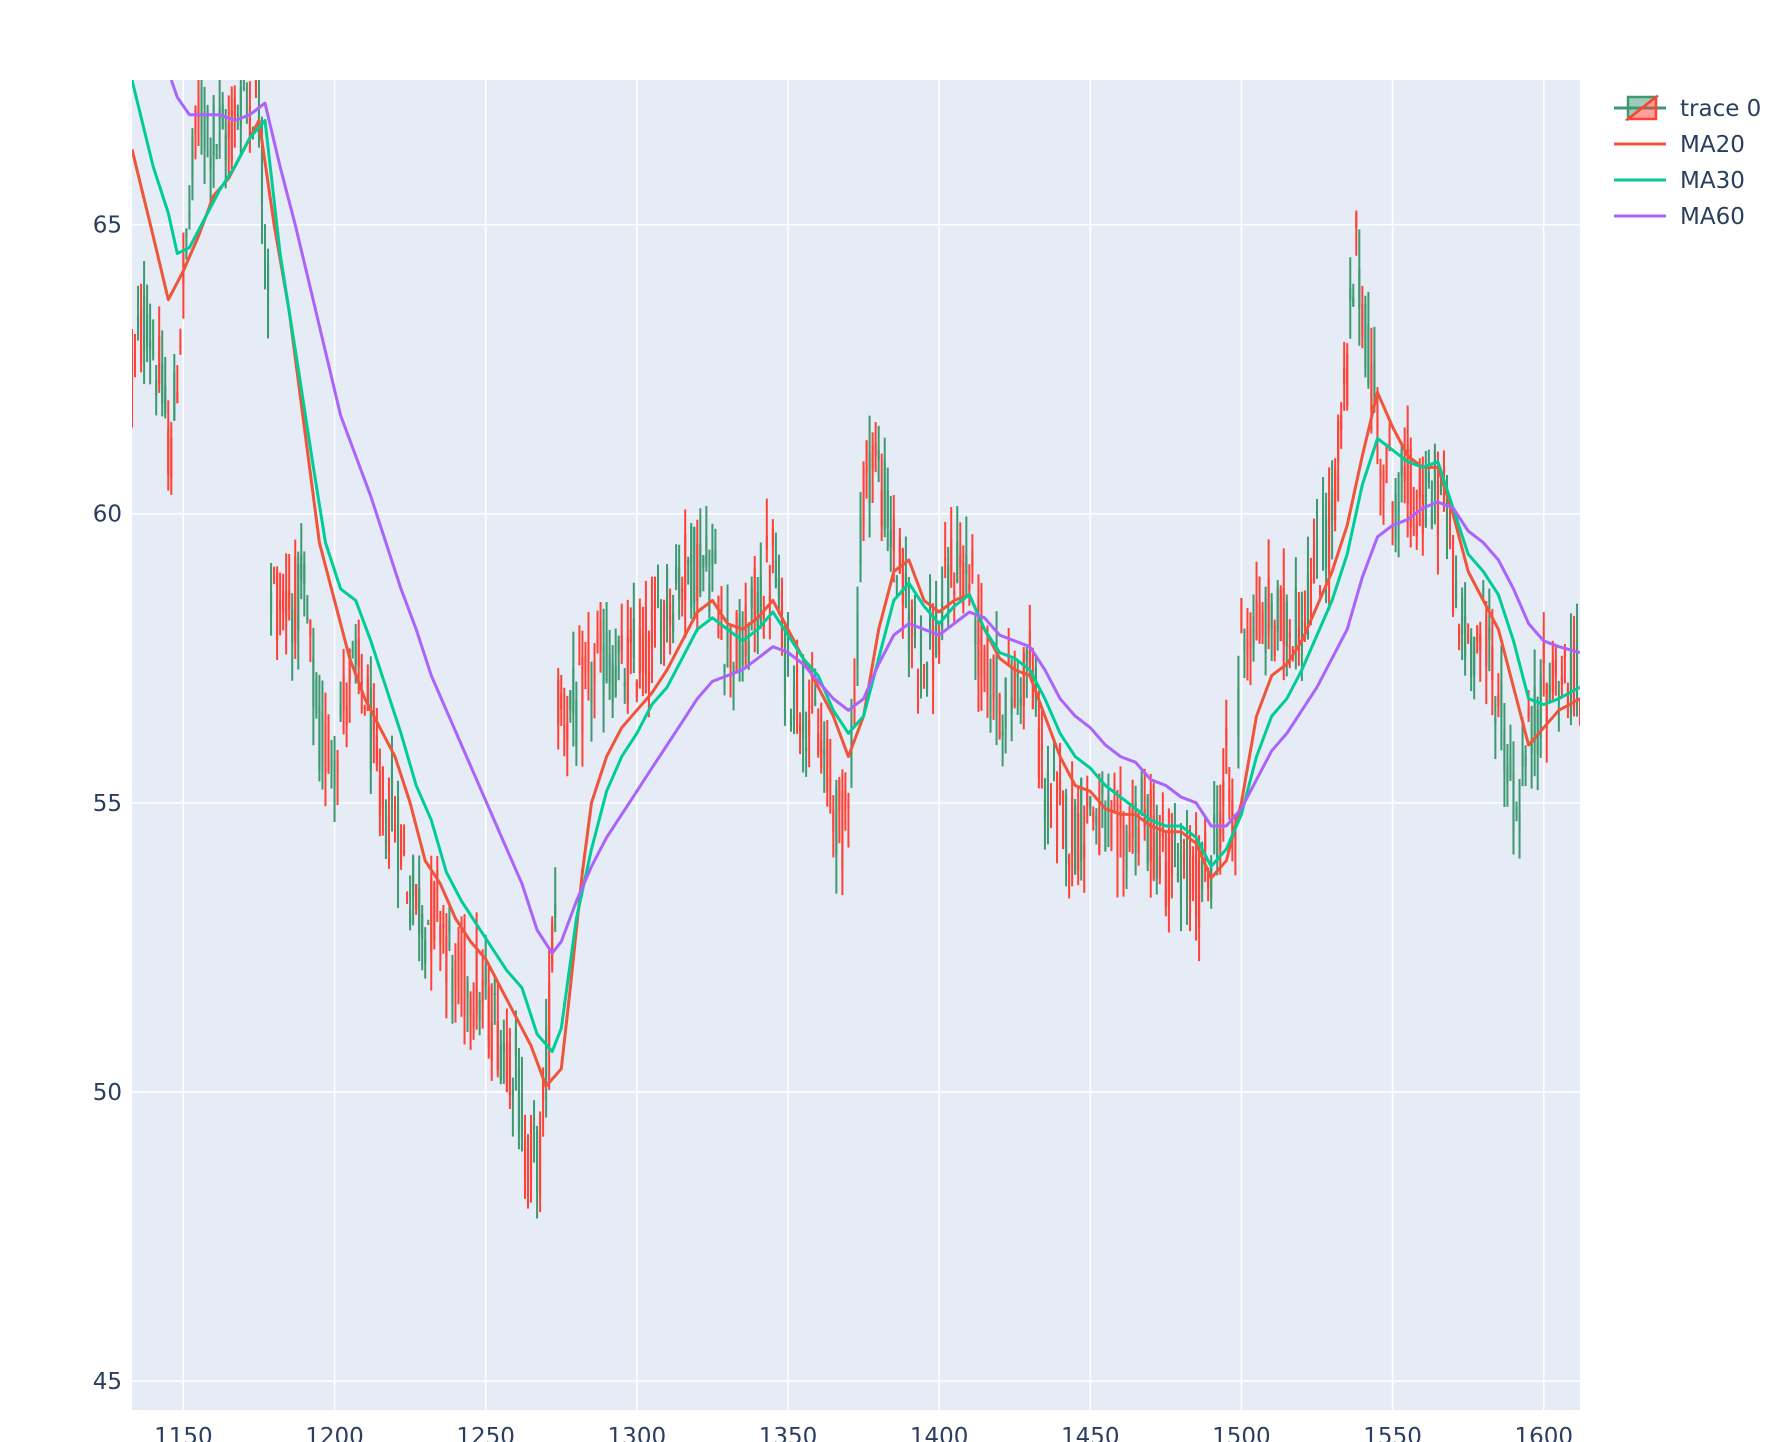 The image size is (1781, 1442). Describe the element at coordinates (1687, 108) in the screenshot. I see `legend-item-trace-0: trace 0` at that location.